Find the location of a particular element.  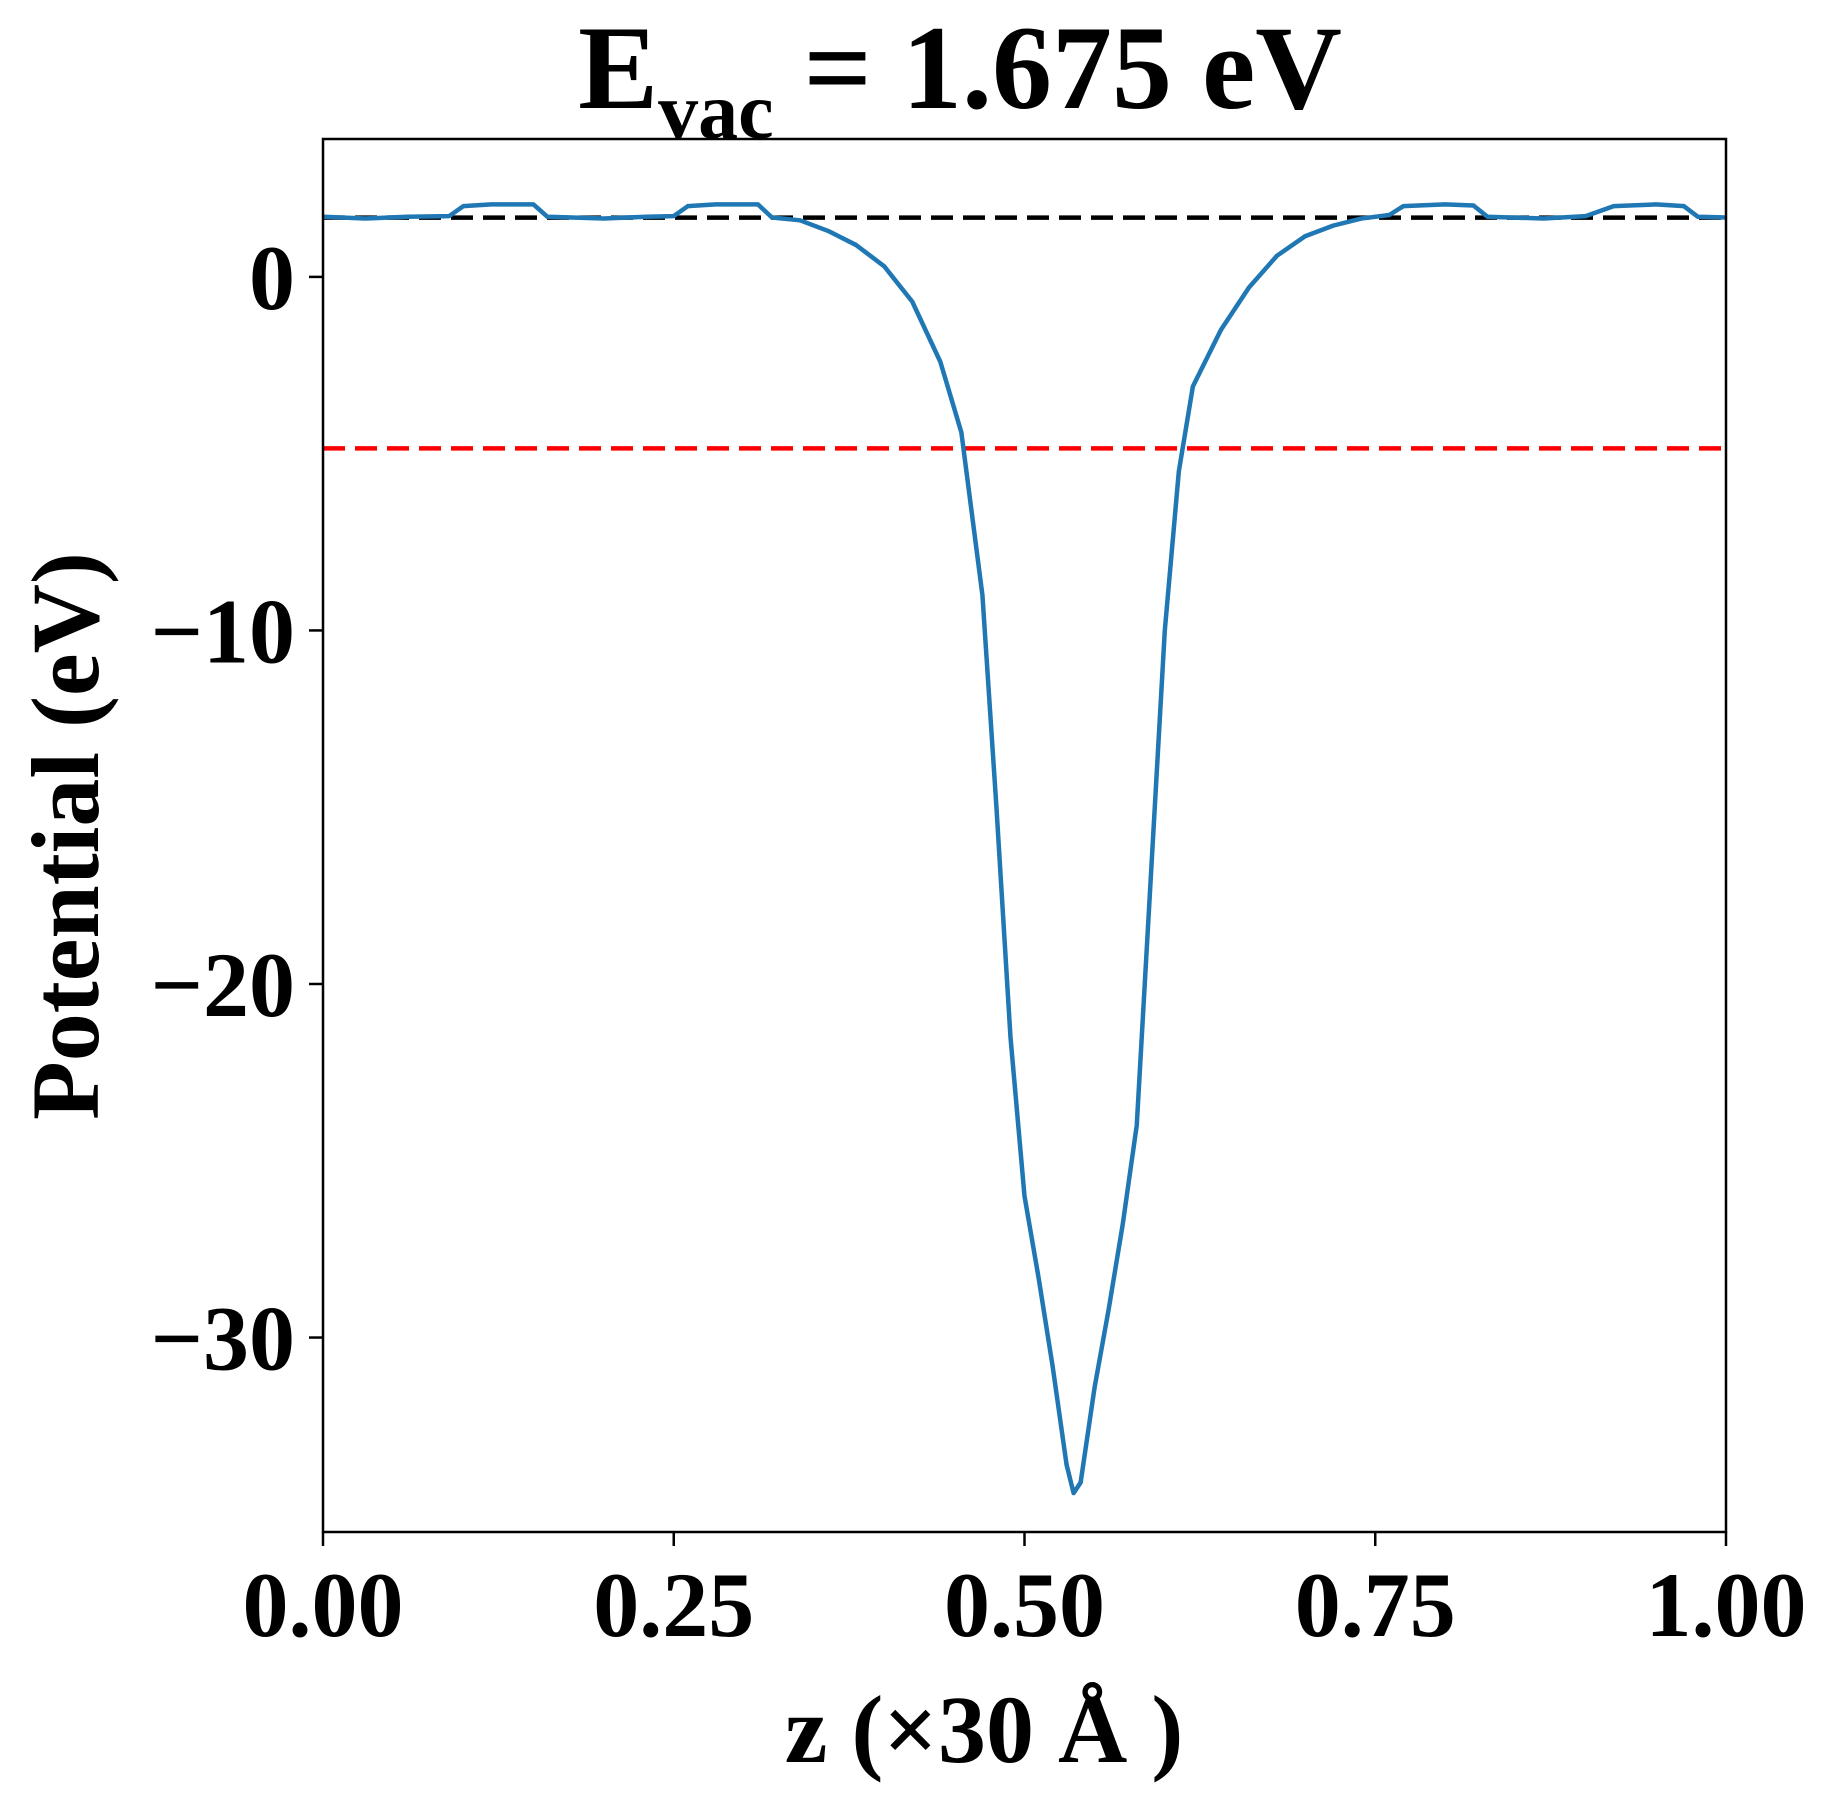

x-axis-label: z (×30 Å ) is located at coordinates (984, 1729).